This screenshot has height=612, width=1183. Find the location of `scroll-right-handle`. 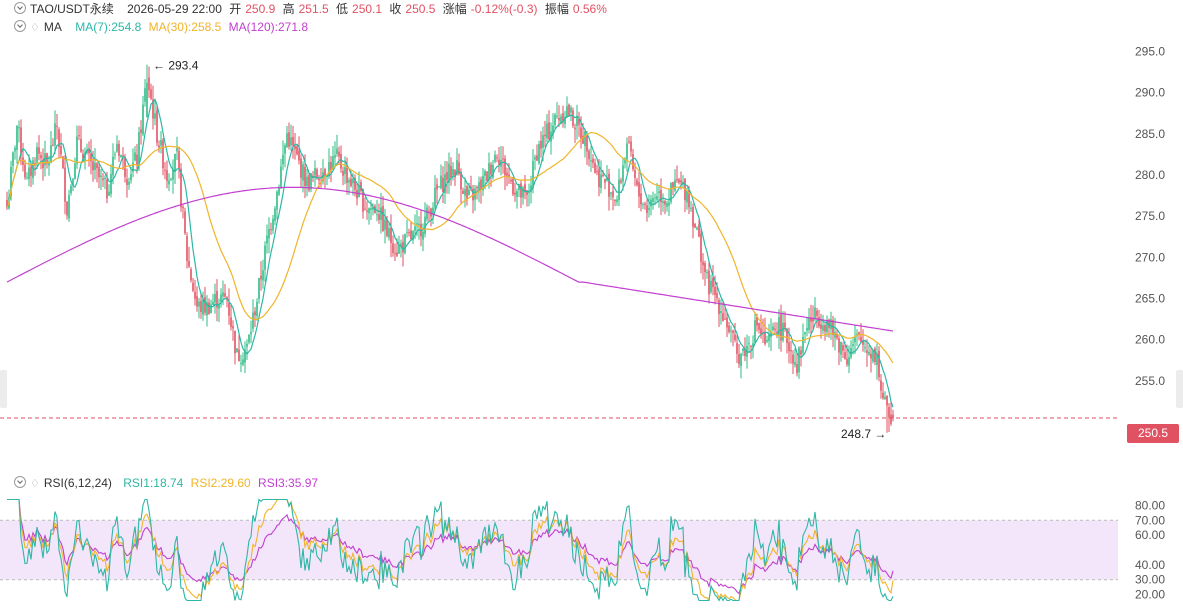

scroll-right-handle is located at coordinates (1179, 389).